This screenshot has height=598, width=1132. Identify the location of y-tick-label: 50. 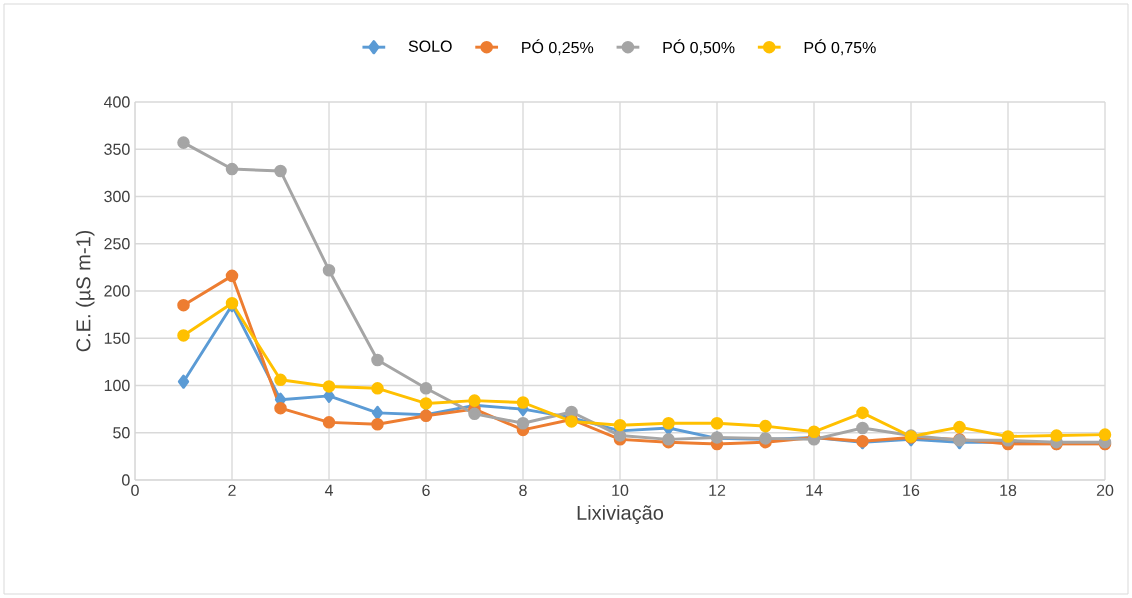
(121, 433).